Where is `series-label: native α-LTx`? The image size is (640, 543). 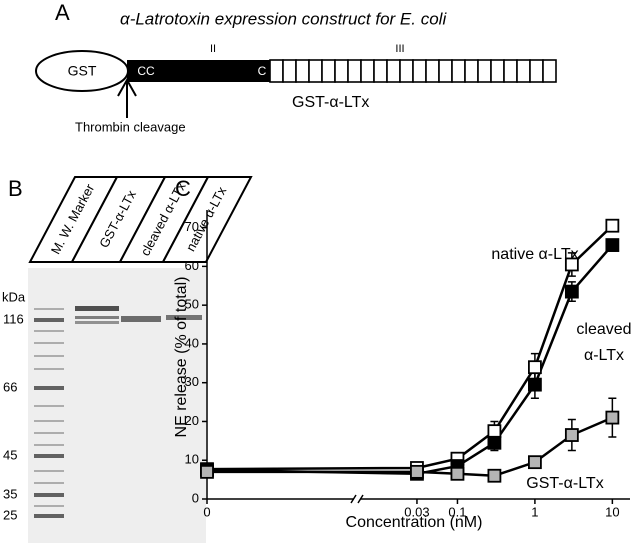 series-label: native α-LTx is located at coordinates (534, 254).